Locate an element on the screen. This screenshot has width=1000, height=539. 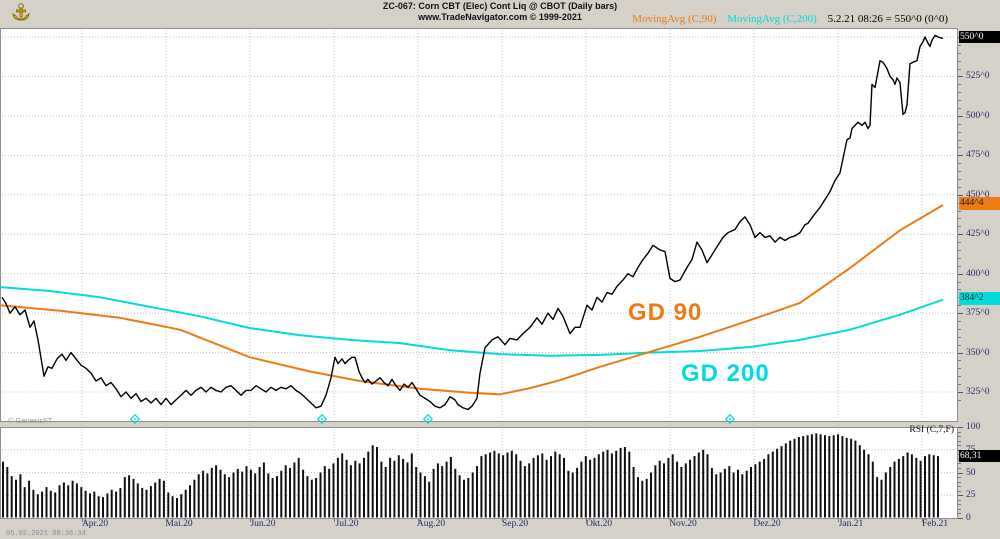
rsi-value-box: 68,31 is located at coordinates (979, 456).